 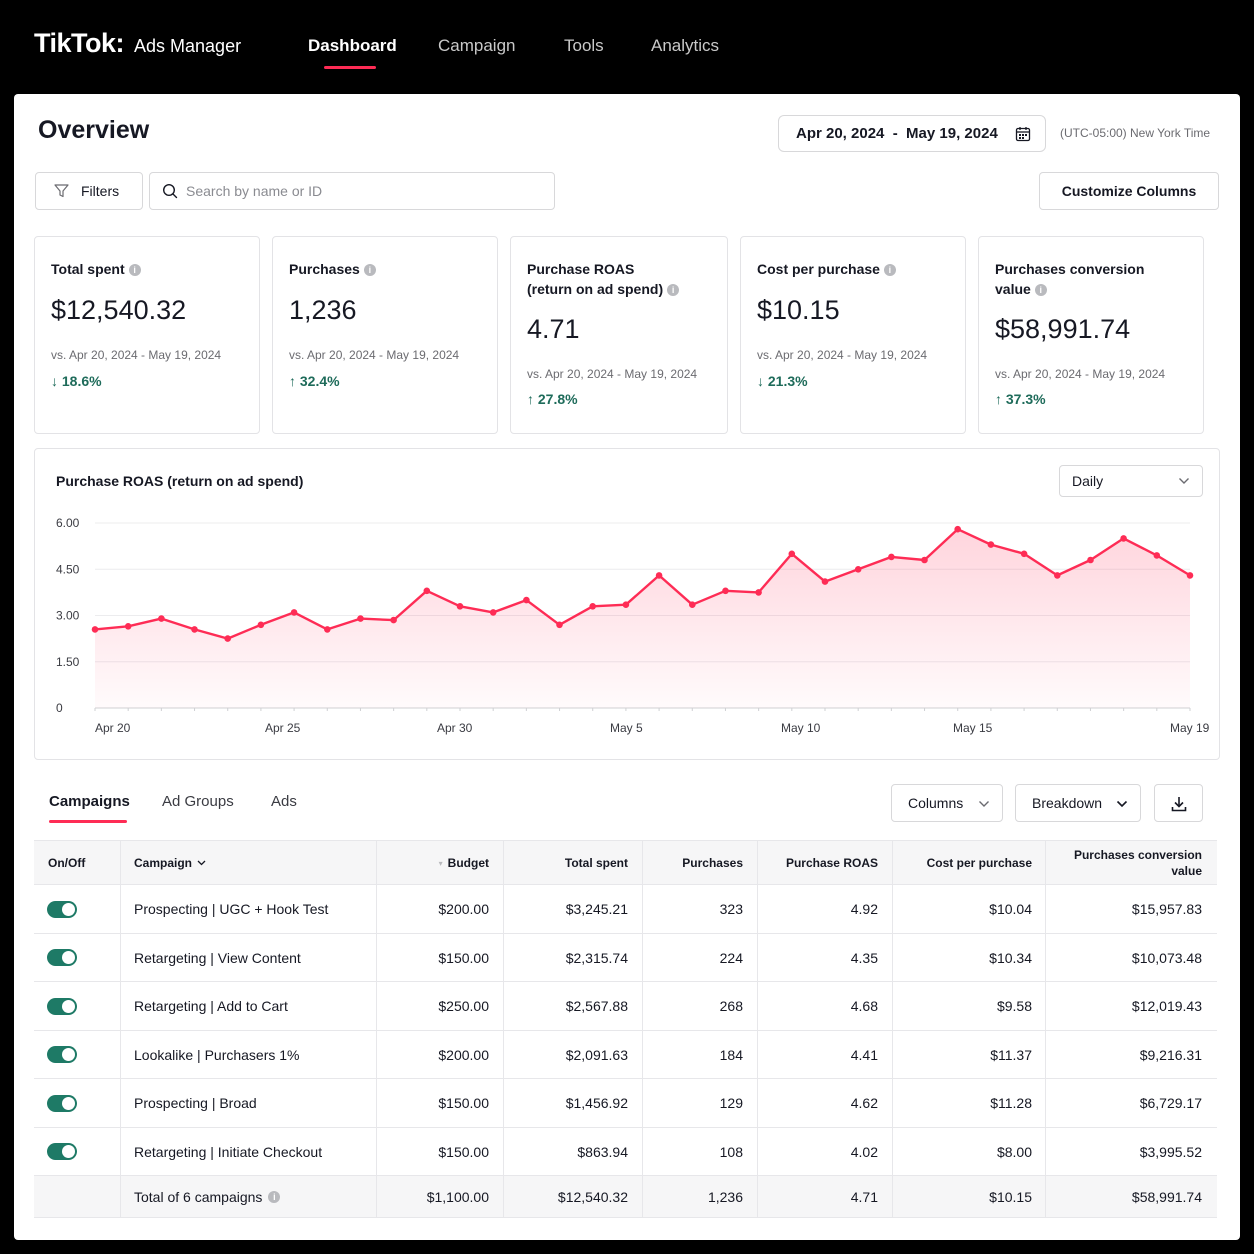 What do you see at coordinates (195, 1103) in the screenshot?
I see `campaign-name-cell: Prospecting | Broad` at bounding box center [195, 1103].